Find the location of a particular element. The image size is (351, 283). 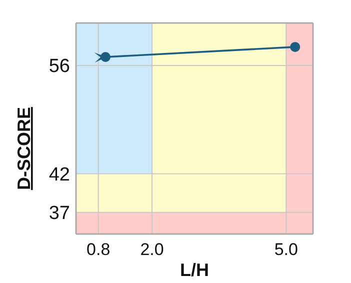

x-tick-label: 2.0 is located at coordinates (152, 249).